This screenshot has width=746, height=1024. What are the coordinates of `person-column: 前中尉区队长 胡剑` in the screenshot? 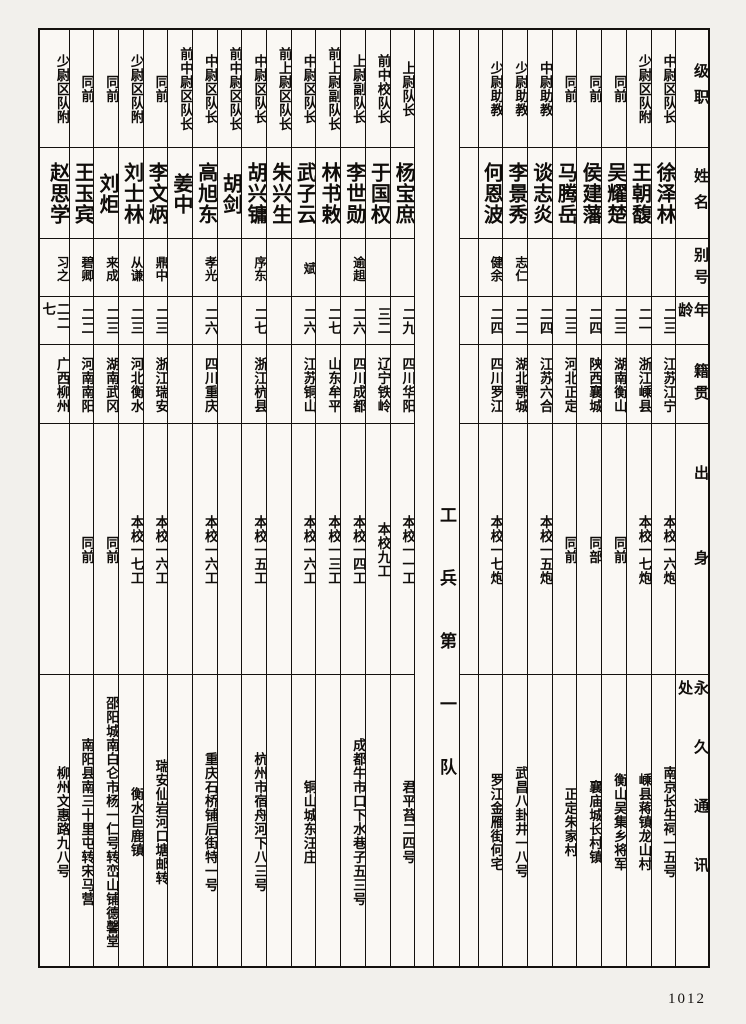 It's located at (229, 498).